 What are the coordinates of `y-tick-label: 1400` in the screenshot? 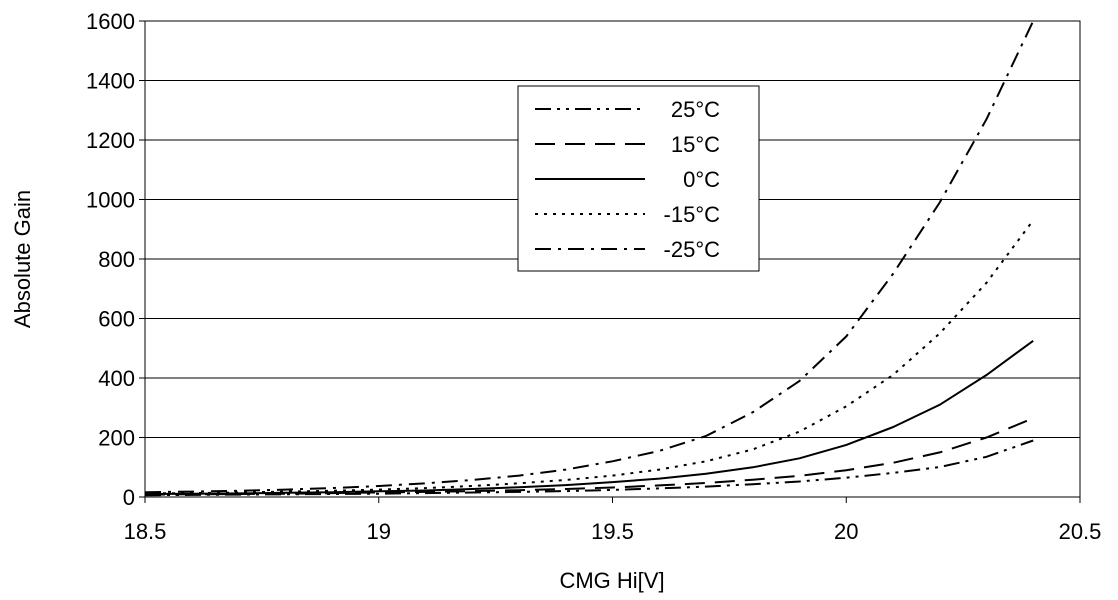 It's located at (110, 81).